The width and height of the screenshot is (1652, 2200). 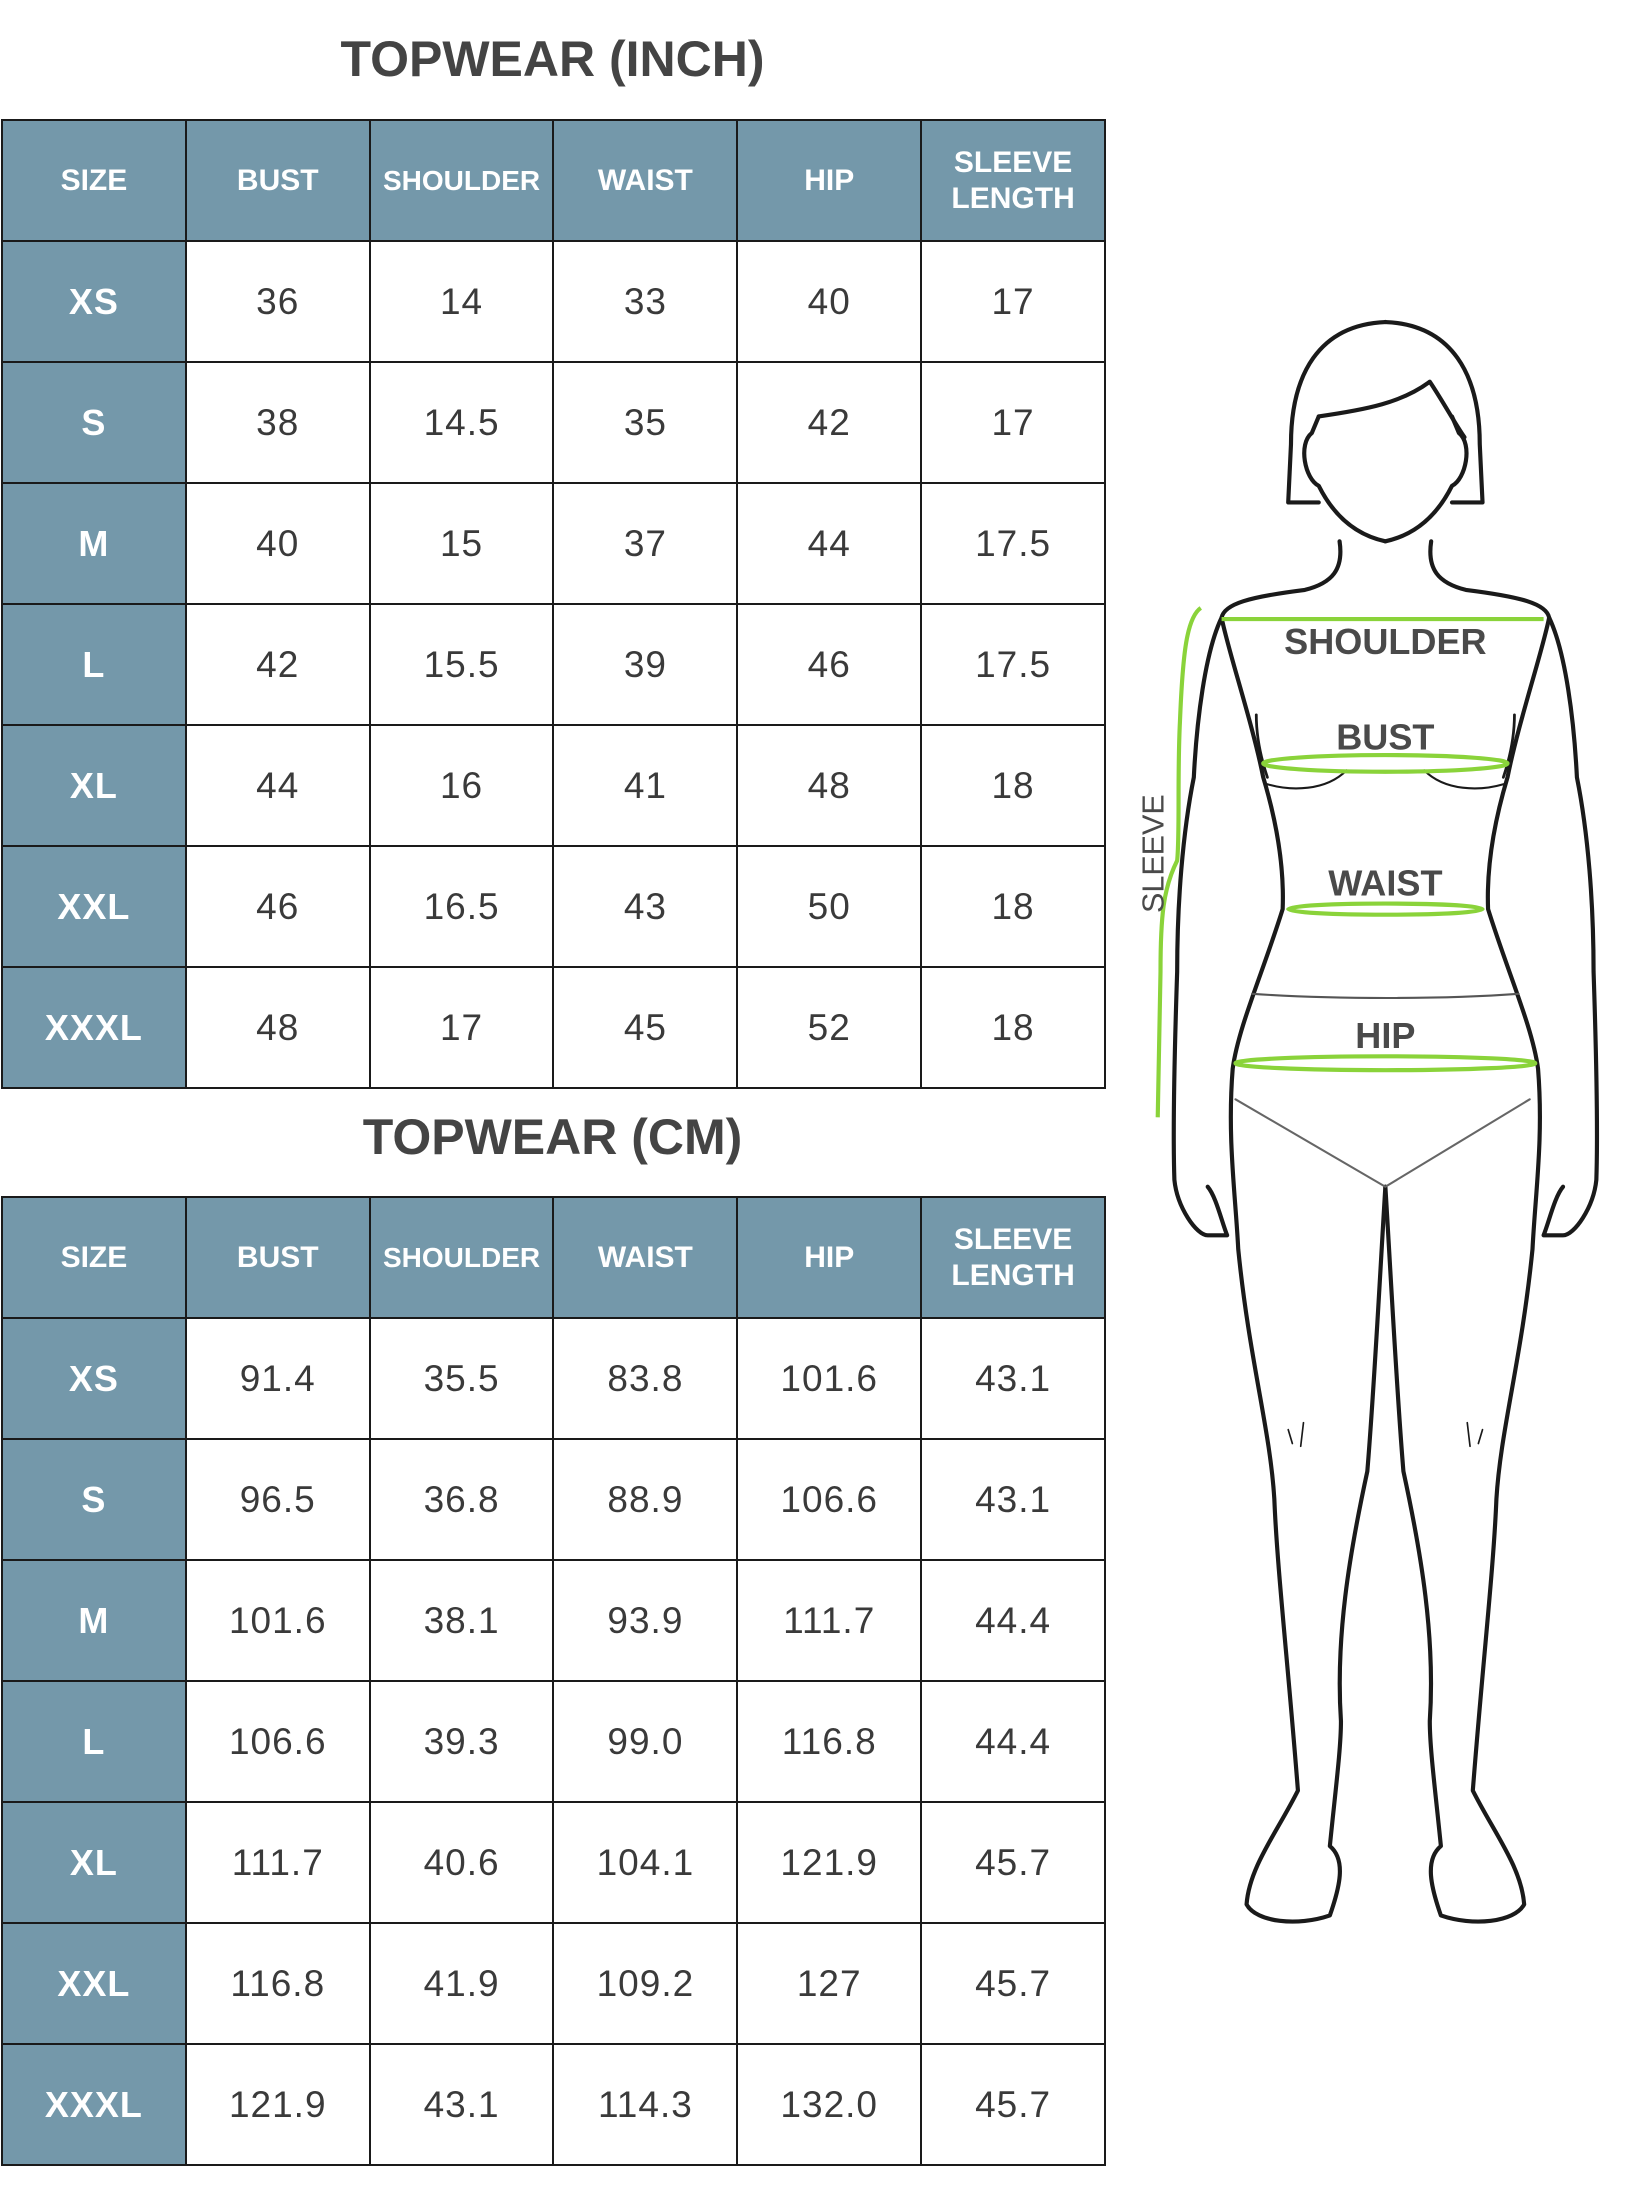 What do you see at coordinates (645, 1378) in the screenshot?
I see `measurement-cell: 83.8` at bounding box center [645, 1378].